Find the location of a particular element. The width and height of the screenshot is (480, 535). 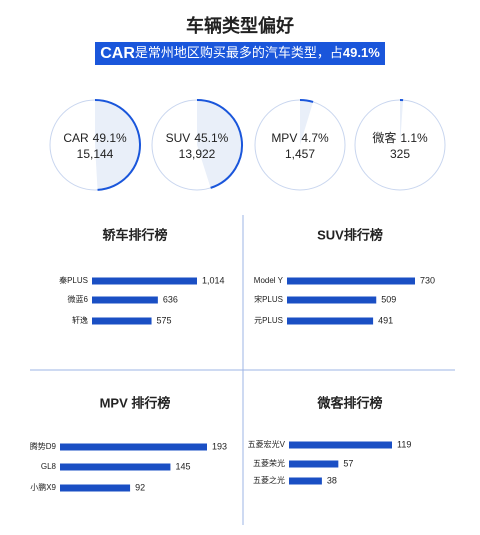

ring-count: 325 is located at coordinates (400, 154).